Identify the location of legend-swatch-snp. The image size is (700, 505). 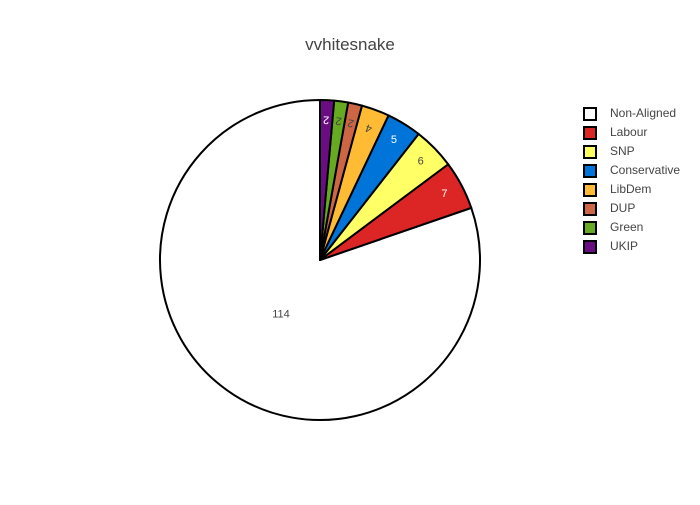
(590, 152).